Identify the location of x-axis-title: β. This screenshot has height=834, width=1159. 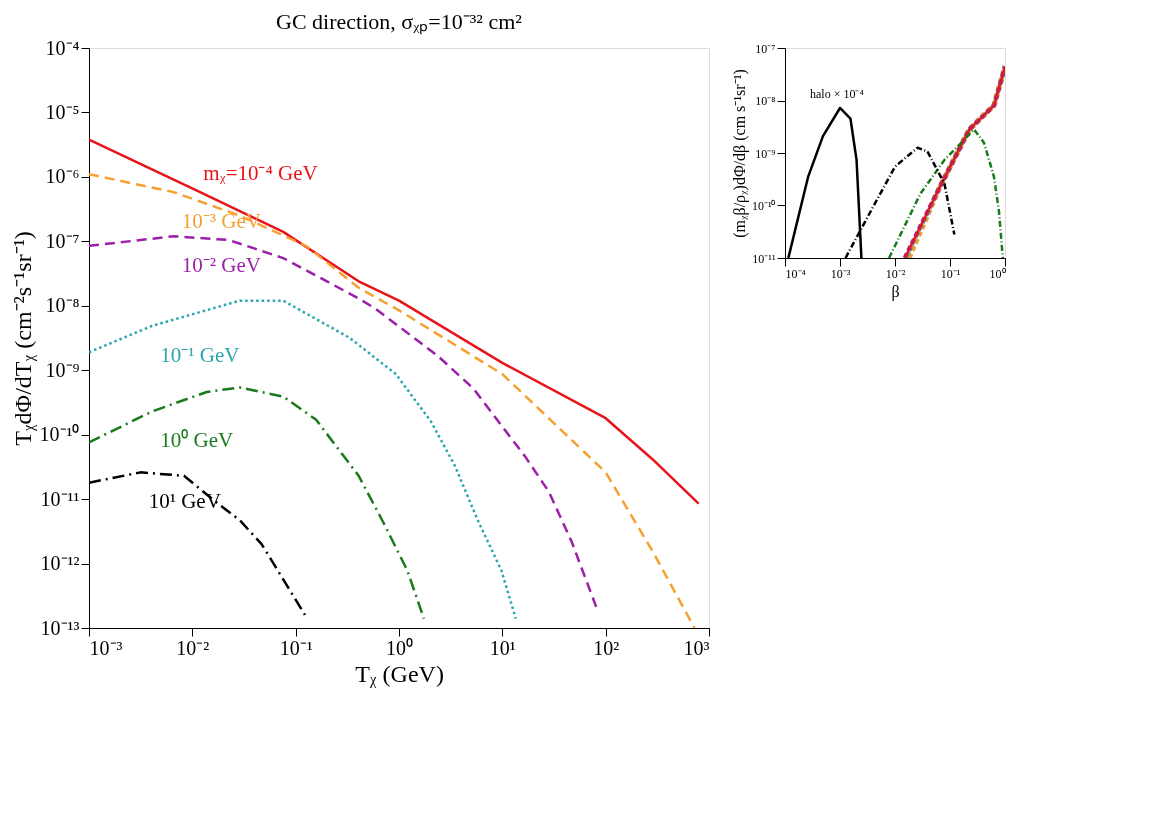
(895, 291).